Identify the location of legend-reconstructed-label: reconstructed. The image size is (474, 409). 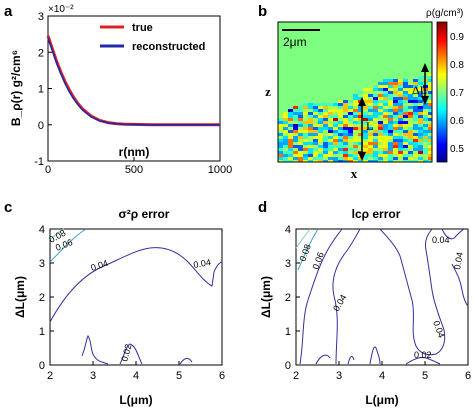
(168, 47).